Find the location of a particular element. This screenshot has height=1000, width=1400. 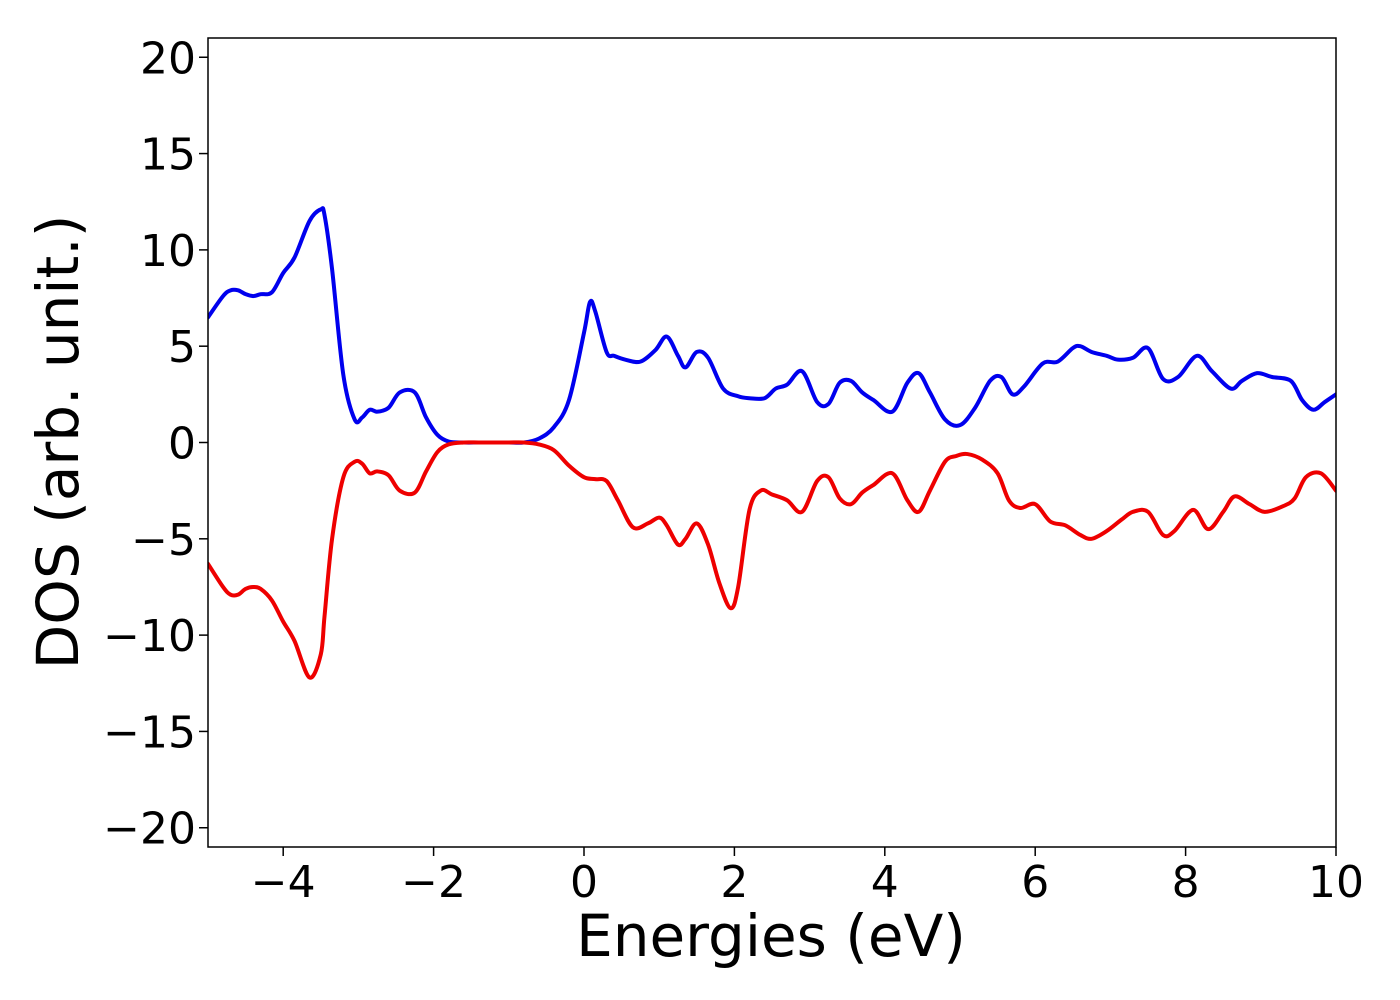

x-tick-label: 0 is located at coordinates (584, 882).